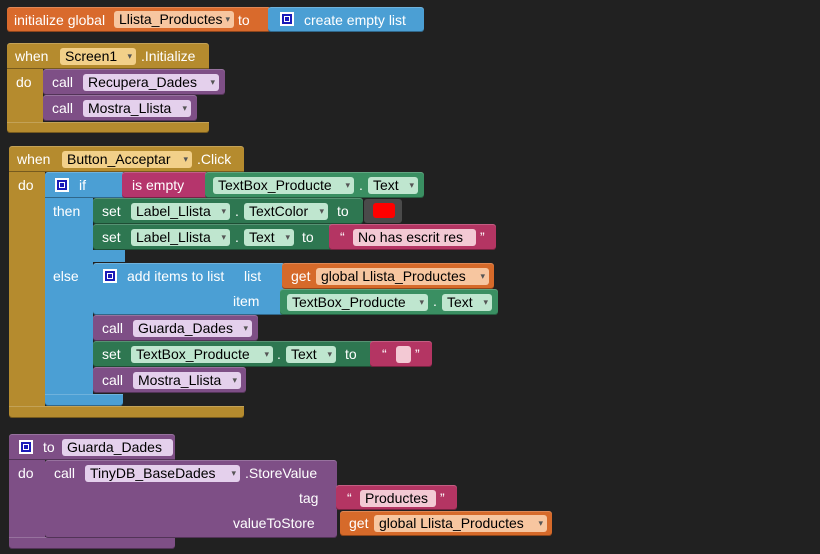 The height and width of the screenshot is (554, 820). I want to click on else-label: else, so click(66, 276).